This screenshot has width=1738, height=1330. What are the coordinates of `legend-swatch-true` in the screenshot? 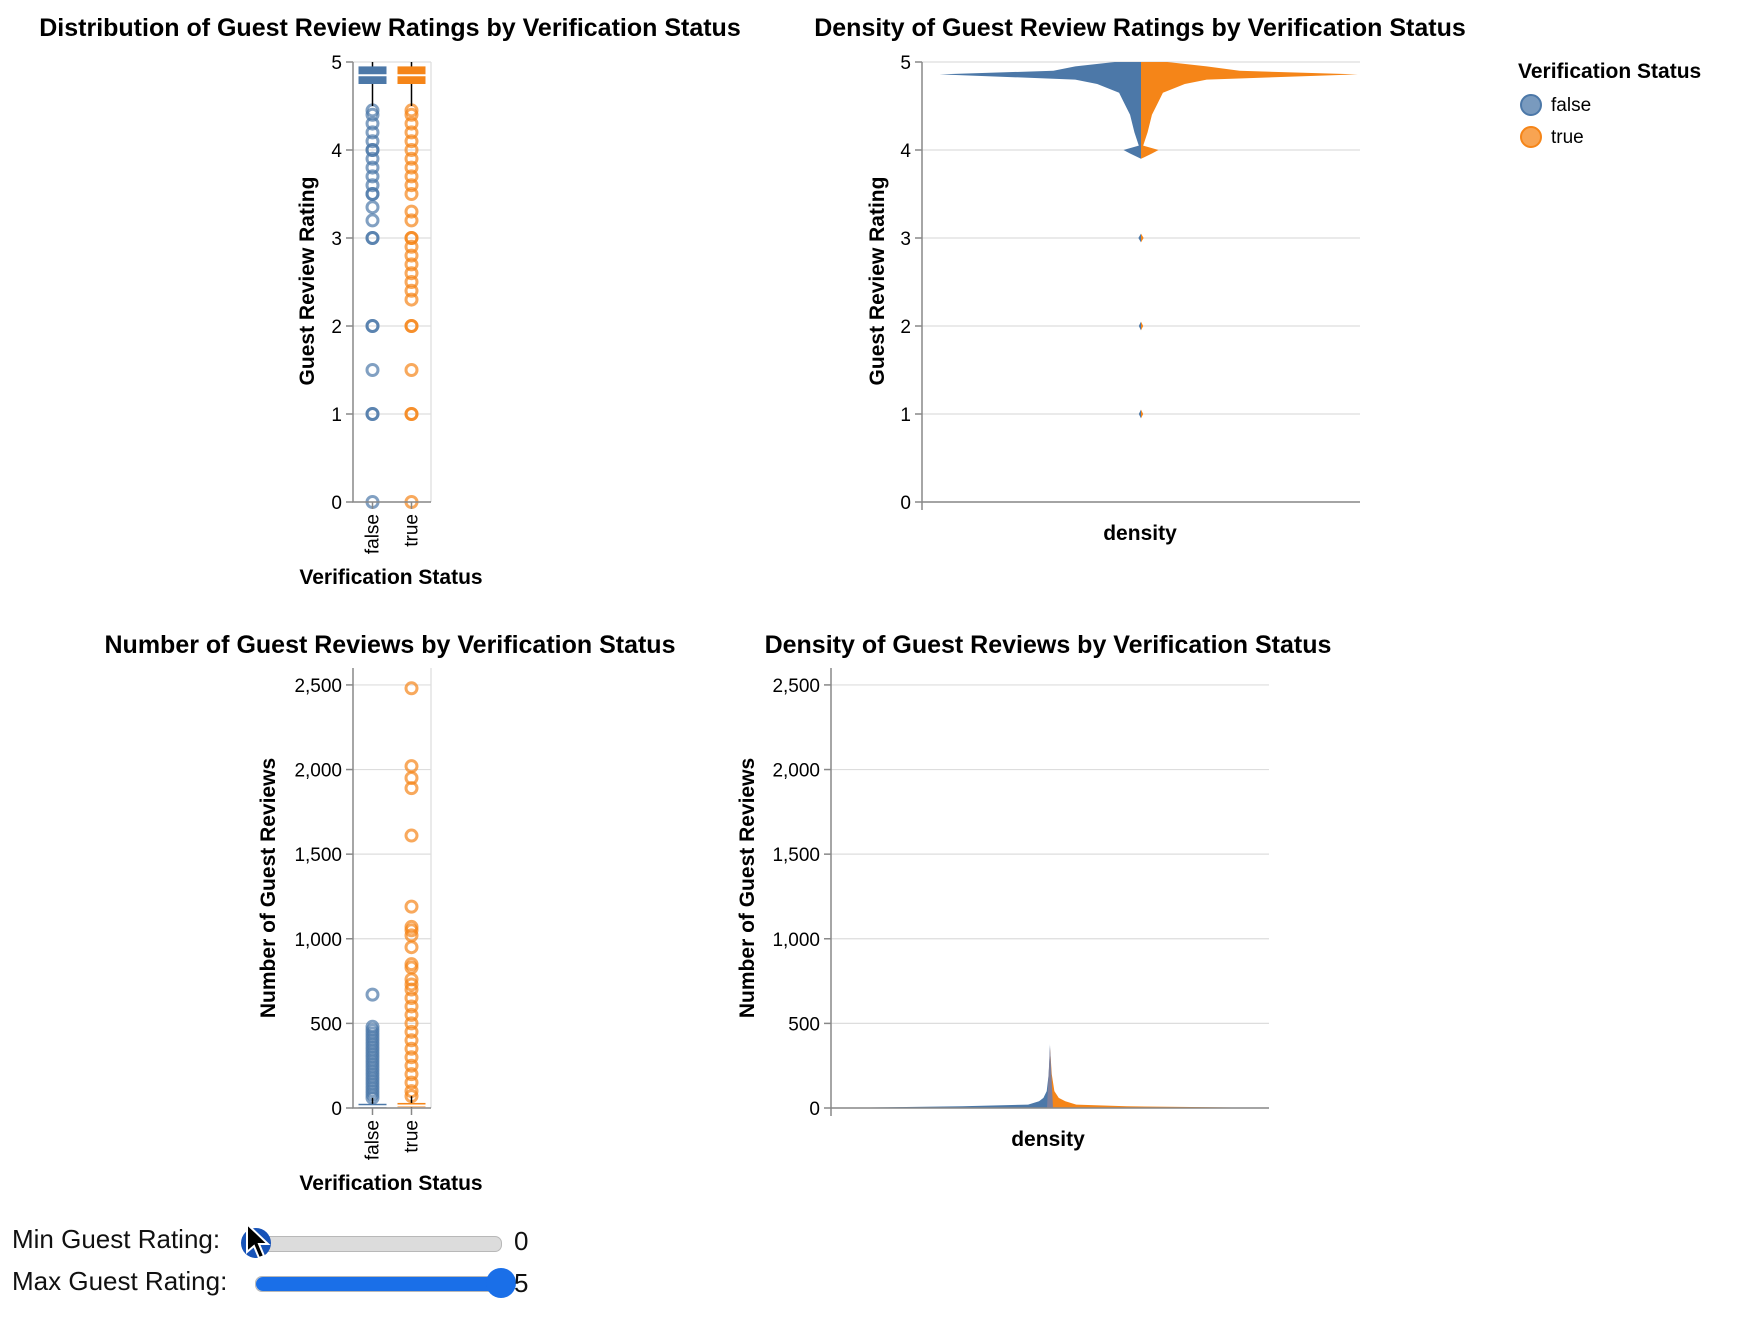 It's located at (1531, 137).